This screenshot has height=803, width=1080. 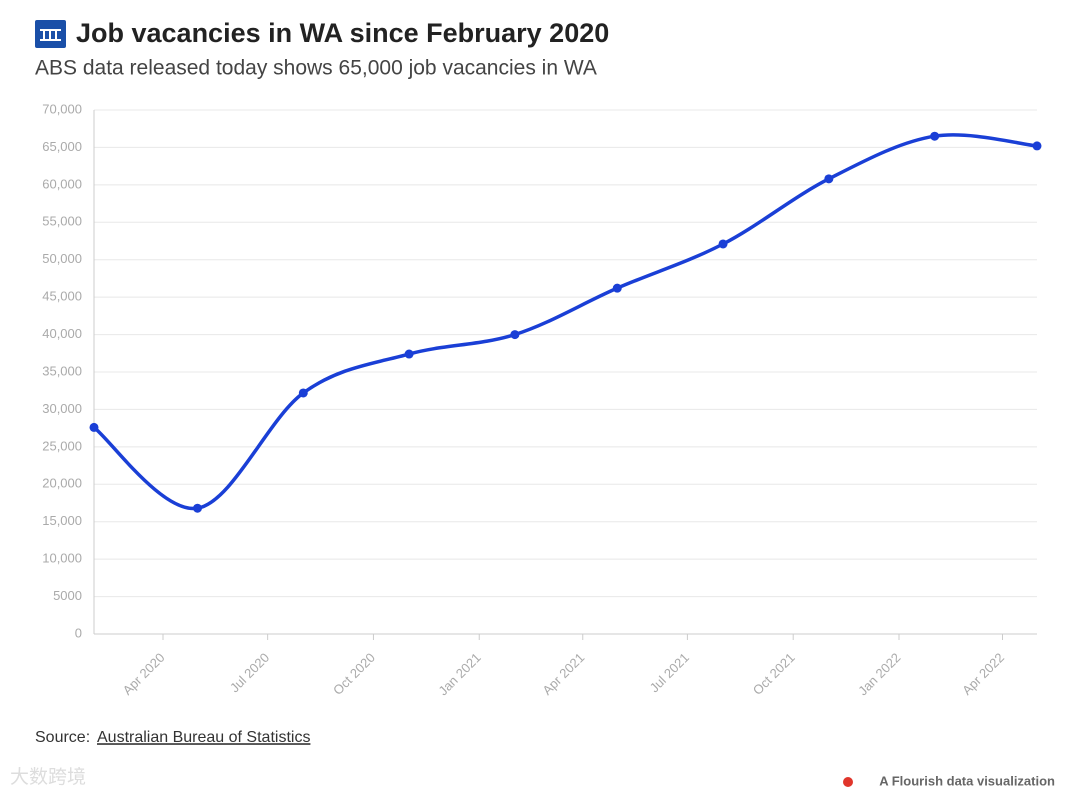 I want to click on x-tick-label: Apr 2022, so click(x=983, y=674).